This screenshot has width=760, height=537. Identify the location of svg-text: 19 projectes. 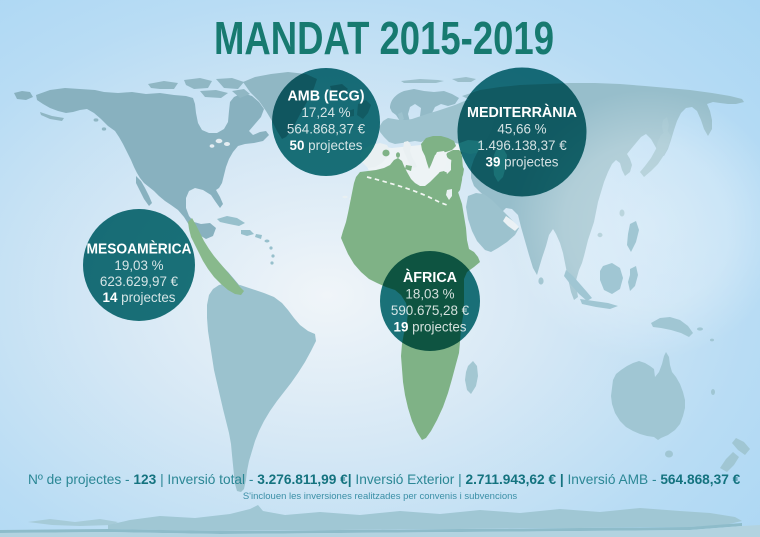
(430, 327).